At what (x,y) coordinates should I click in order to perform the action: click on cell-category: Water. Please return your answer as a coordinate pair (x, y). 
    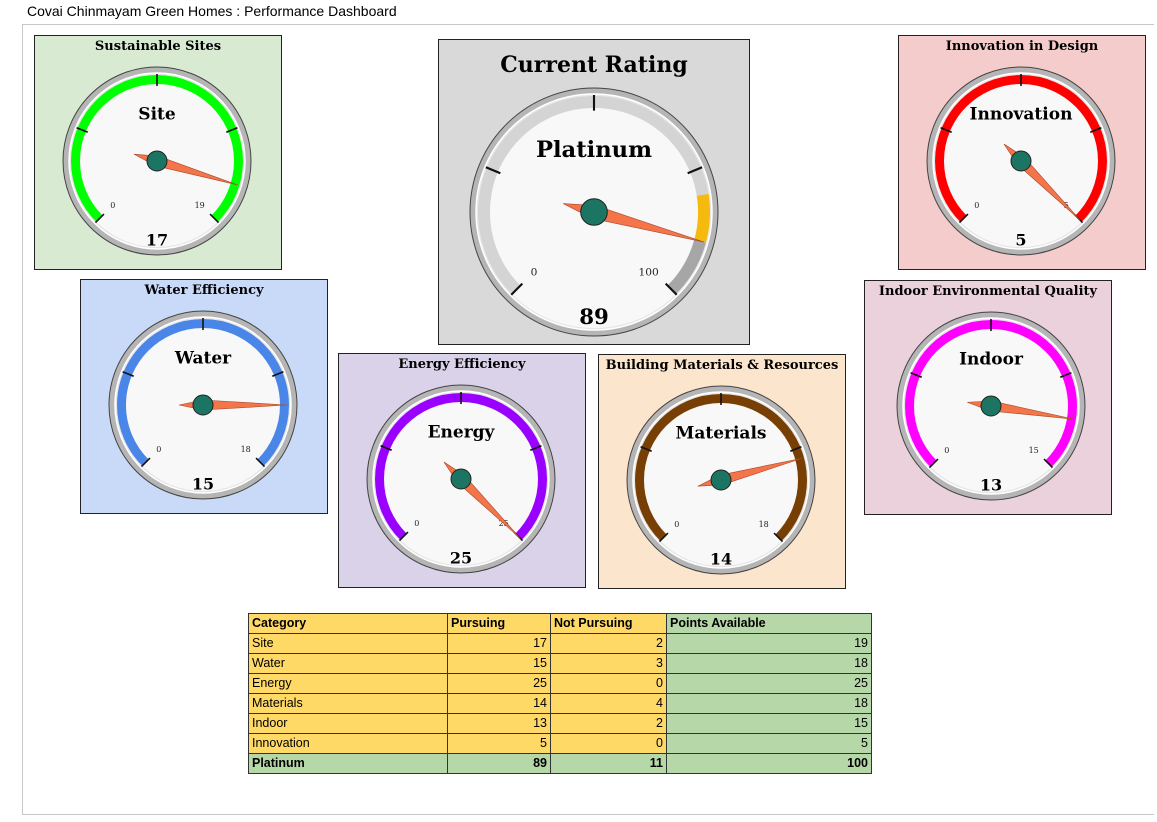
    Looking at the image, I should click on (348, 663).